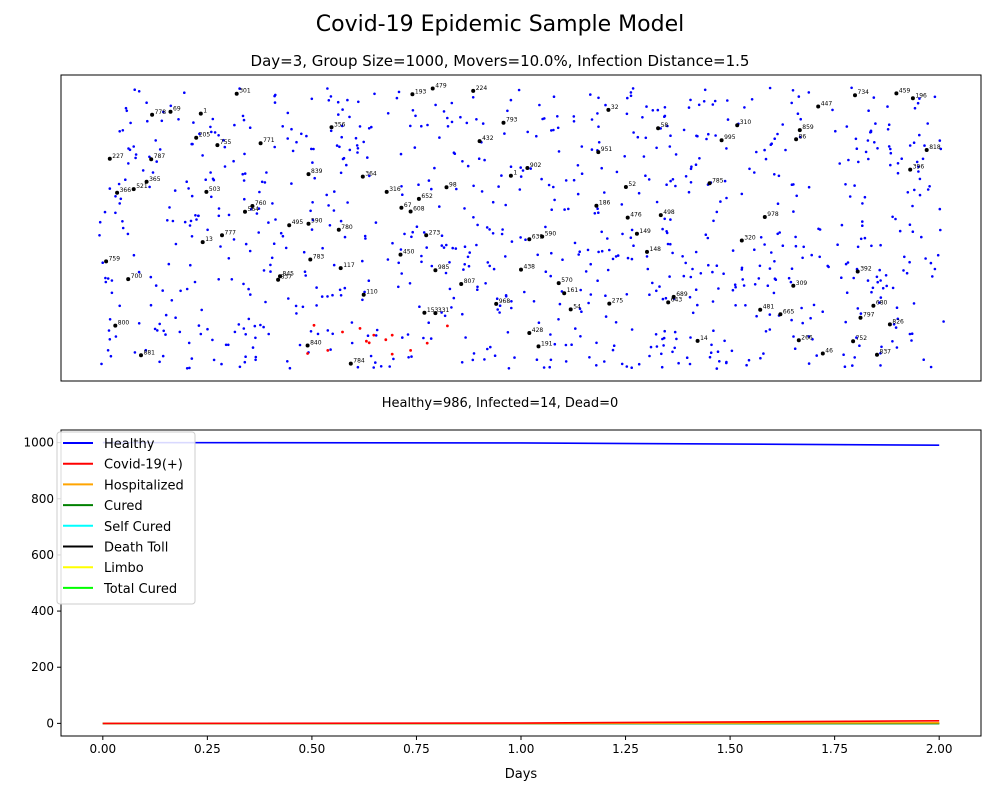 The height and width of the screenshot is (800, 1000). I want to click on x-tick-label: 2.00, so click(939, 749).